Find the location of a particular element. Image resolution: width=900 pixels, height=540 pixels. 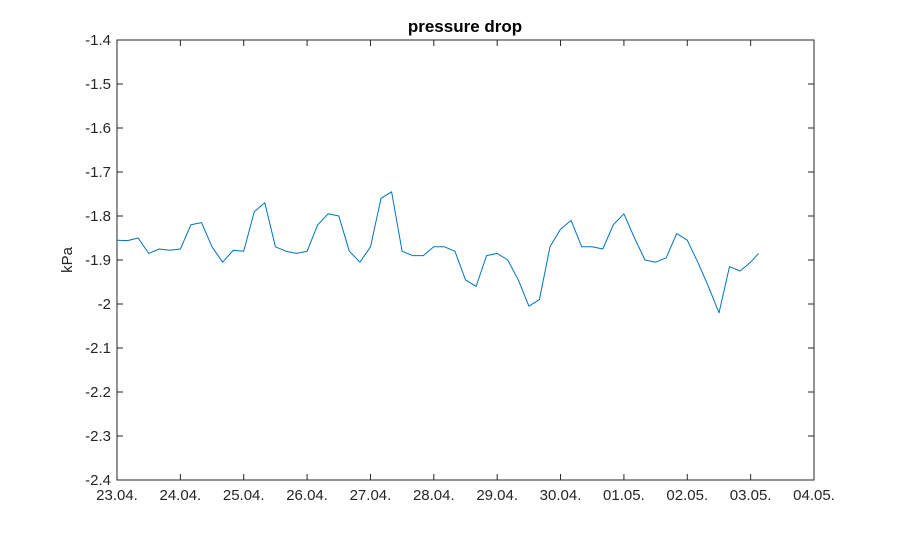

x-tick-label: 29.04. is located at coordinates (497, 495).